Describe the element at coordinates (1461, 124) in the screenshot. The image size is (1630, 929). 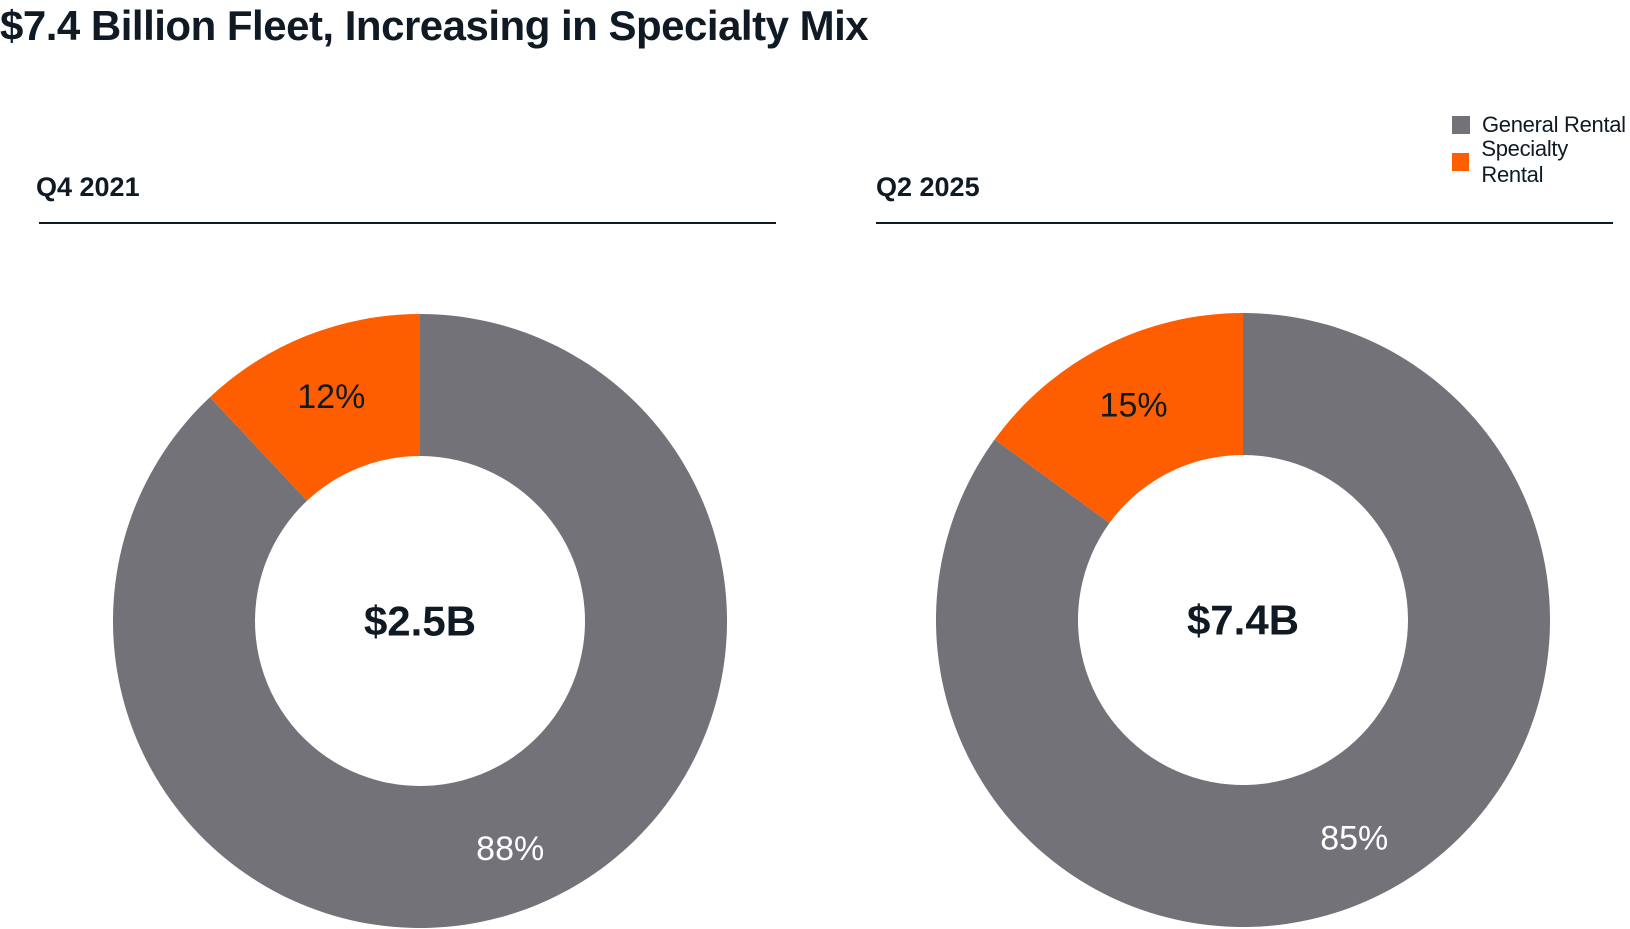
I see `legend-swatch-general-rental` at that location.